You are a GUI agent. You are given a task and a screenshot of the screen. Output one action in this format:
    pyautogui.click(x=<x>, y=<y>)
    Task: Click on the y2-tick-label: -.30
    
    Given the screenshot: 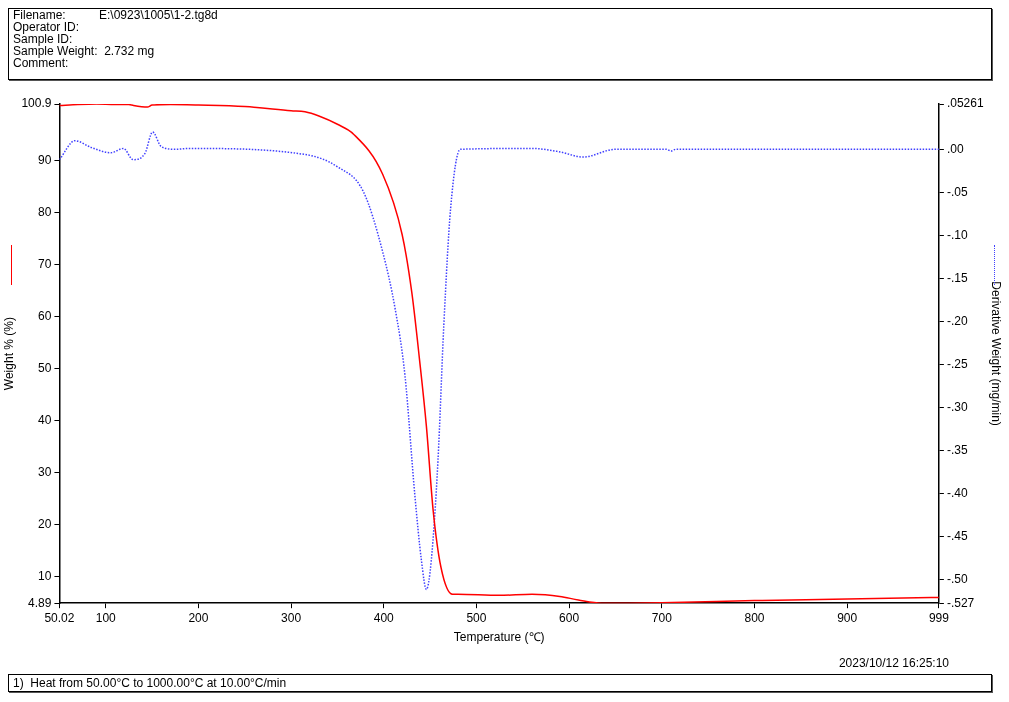 What is the action you would take?
    pyautogui.click(x=957, y=407)
    